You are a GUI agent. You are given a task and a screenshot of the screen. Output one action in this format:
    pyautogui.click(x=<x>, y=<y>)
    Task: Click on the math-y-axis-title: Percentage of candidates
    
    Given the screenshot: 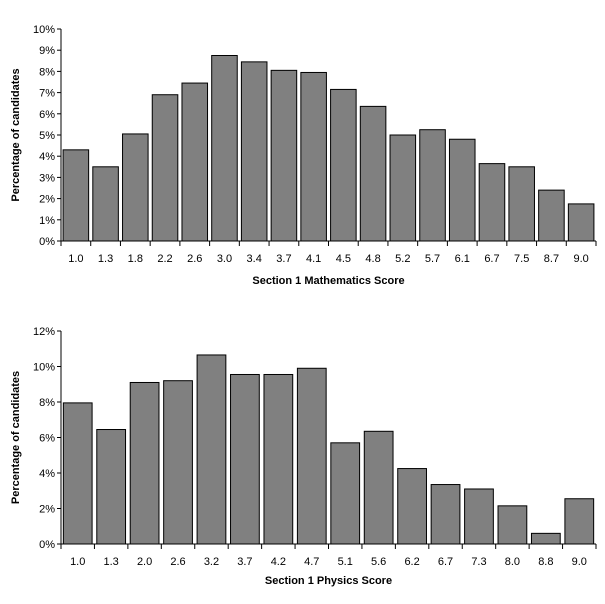 What is the action you would take?
    pyautogui.click(x=16, y=134)
    